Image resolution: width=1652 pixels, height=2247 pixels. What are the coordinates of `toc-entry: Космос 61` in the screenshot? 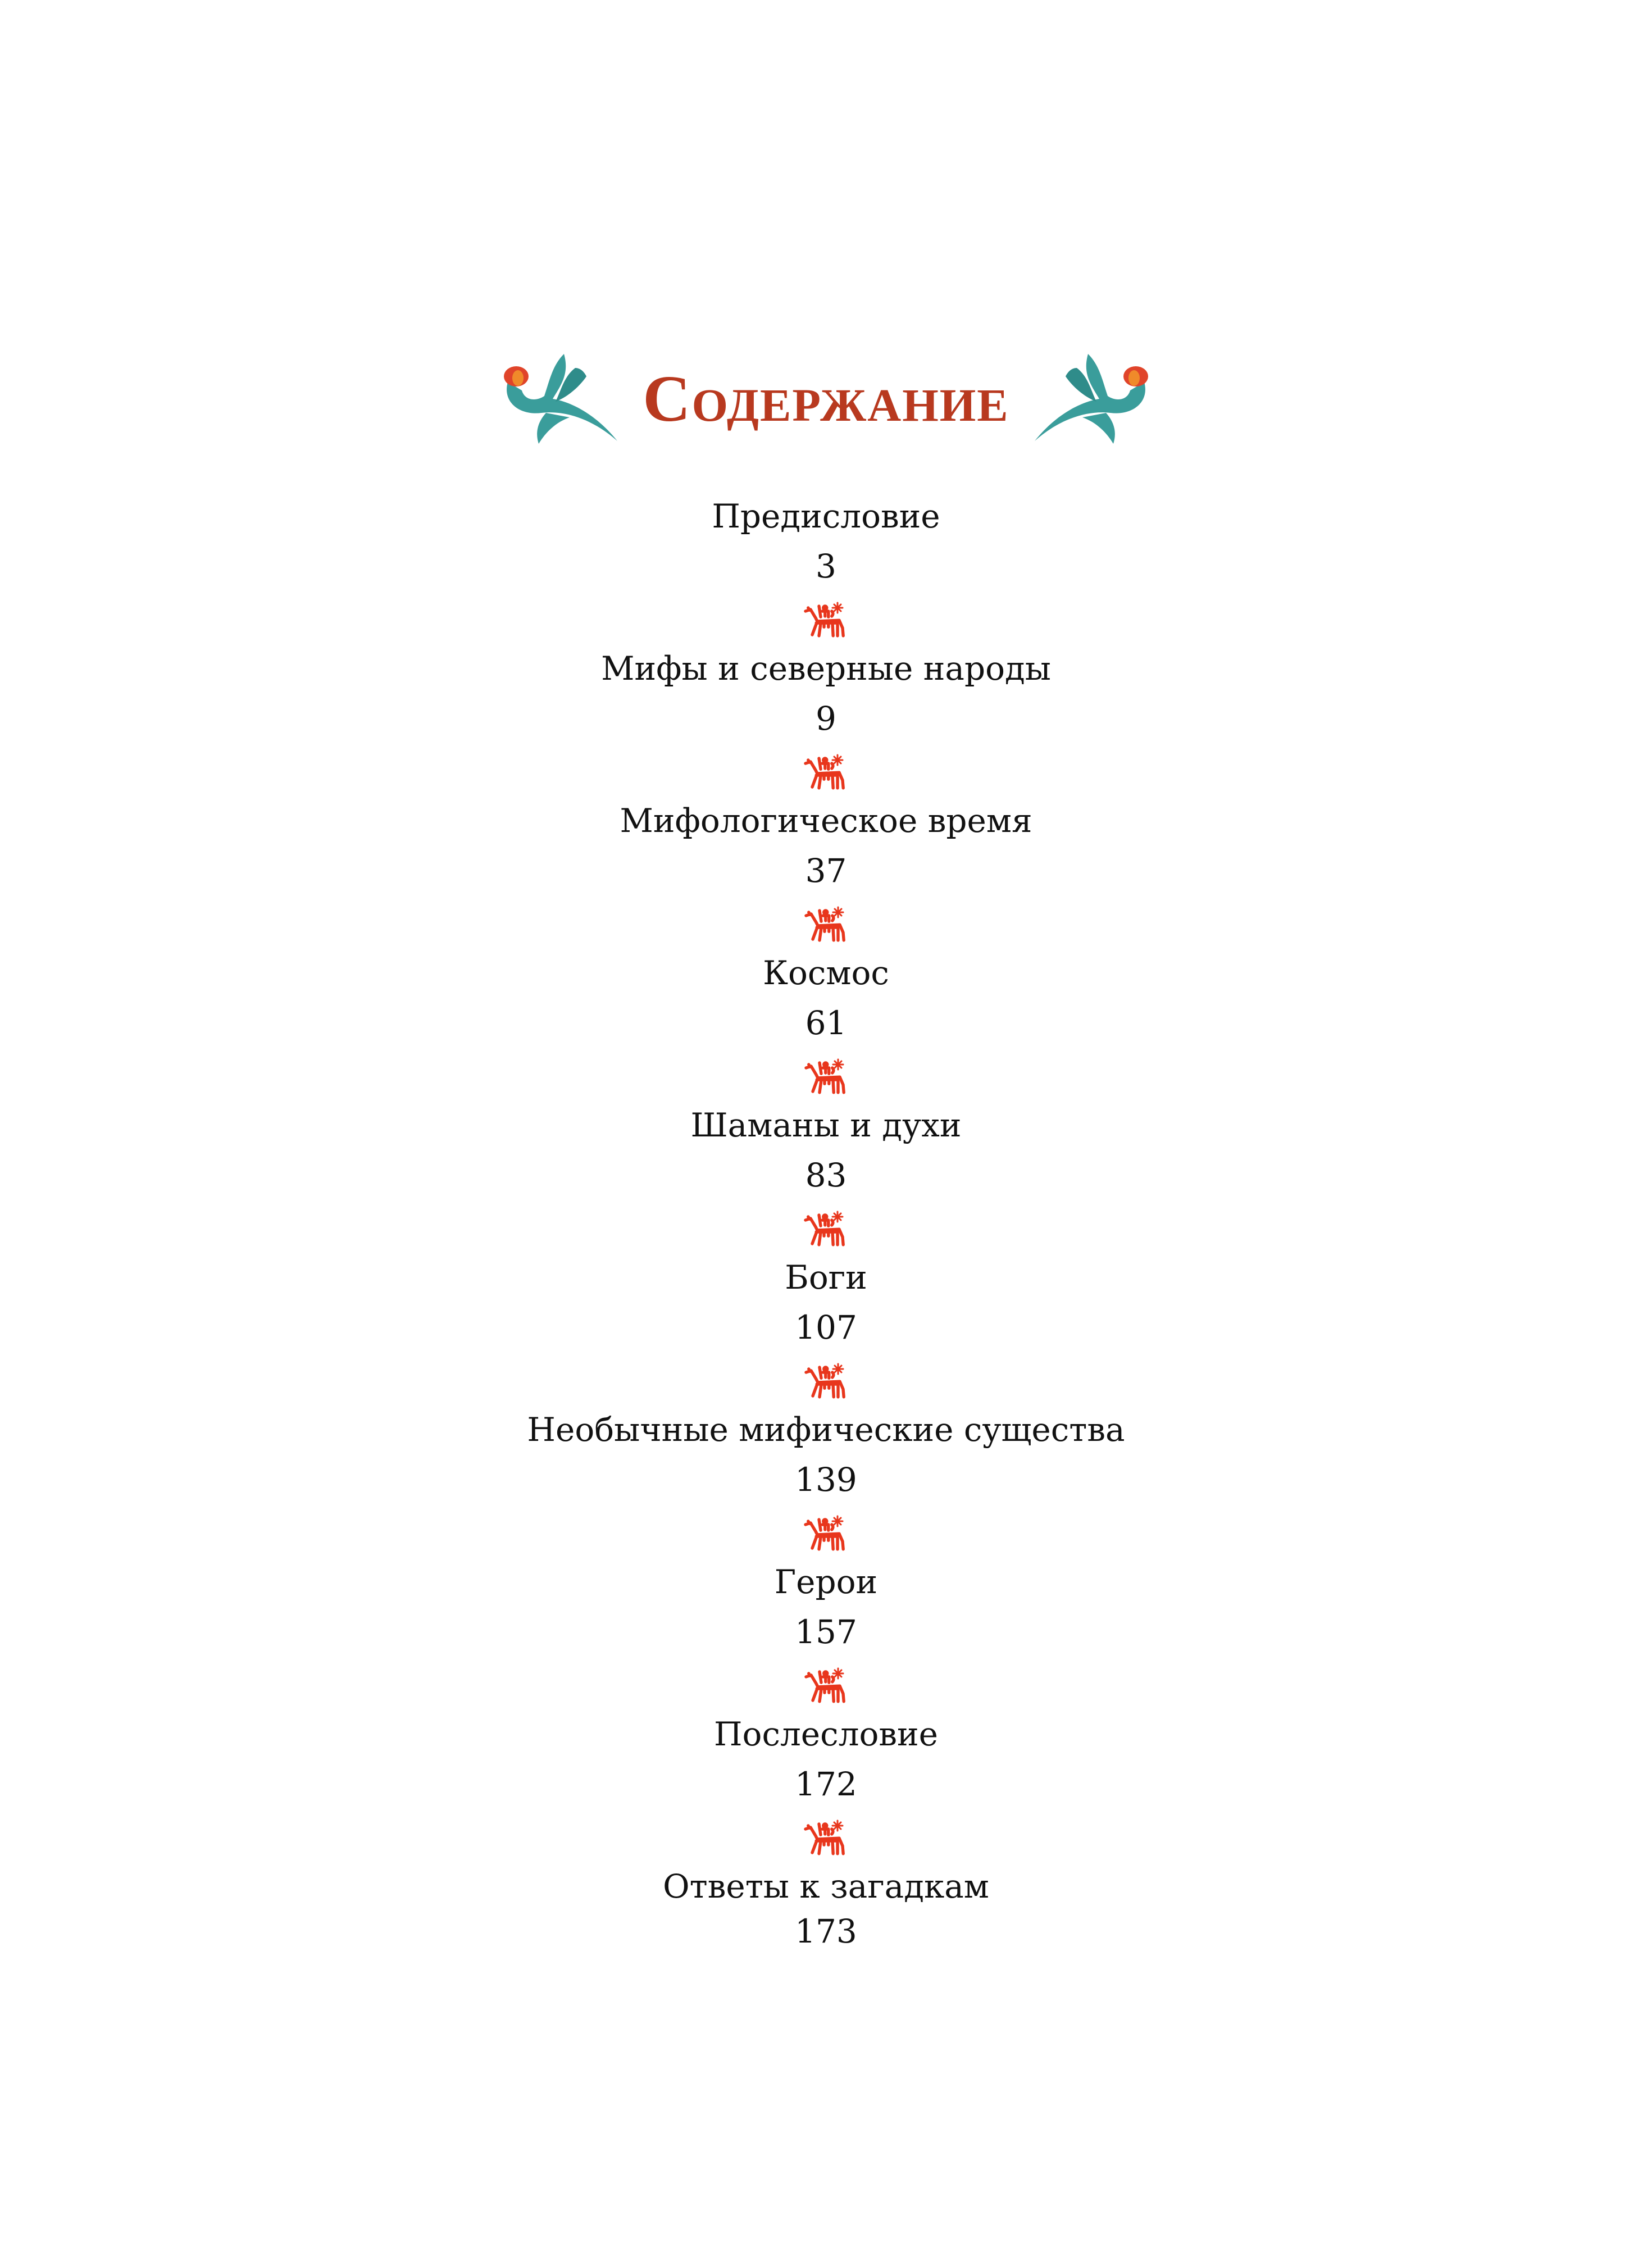 It's located at (826, 1024).